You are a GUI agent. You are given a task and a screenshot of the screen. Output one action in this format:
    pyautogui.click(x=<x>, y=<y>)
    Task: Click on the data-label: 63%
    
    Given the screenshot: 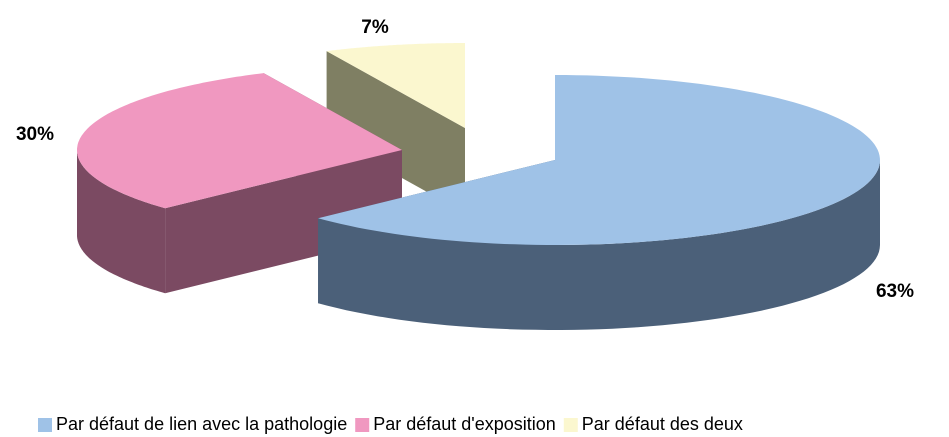 What is the action you would take?
    pyautogui.click(x=895, y=291)
    